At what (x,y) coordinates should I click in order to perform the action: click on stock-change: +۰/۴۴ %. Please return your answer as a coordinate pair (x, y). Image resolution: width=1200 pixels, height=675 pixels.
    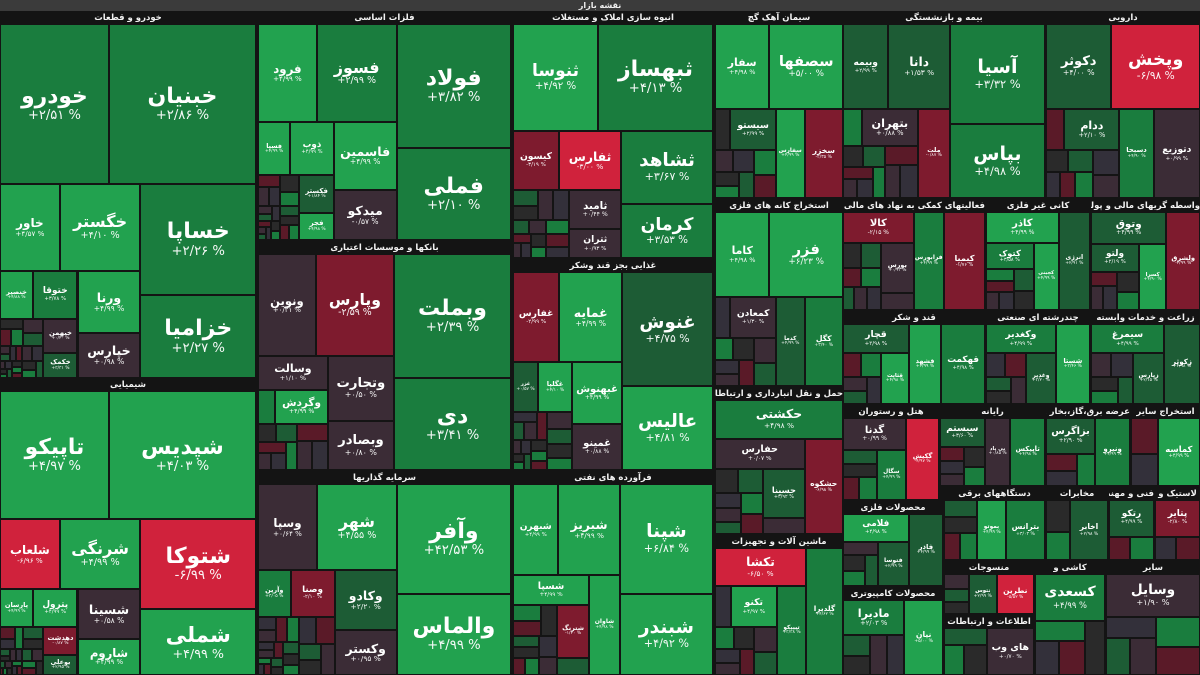
    Looking at the image, I should click on (595, 214).